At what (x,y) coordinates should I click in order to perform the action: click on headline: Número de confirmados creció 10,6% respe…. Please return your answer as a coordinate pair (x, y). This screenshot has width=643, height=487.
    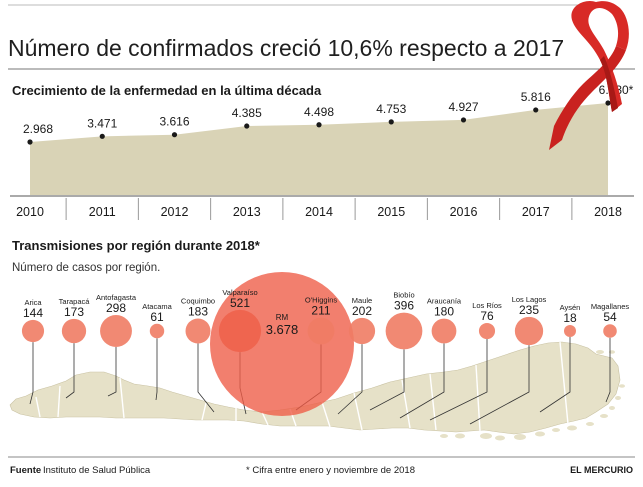
    Looking at the image, I should click on (286, 48).